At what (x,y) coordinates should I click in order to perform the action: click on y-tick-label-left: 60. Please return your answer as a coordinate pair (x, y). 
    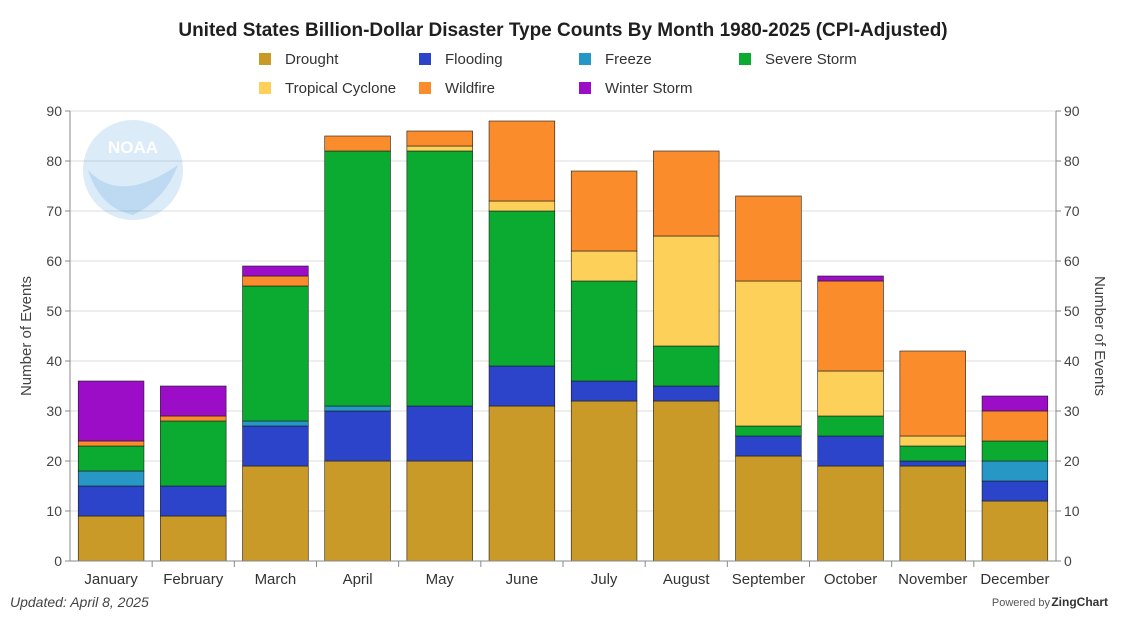
    Looking at the image, I should click on (54, 261).